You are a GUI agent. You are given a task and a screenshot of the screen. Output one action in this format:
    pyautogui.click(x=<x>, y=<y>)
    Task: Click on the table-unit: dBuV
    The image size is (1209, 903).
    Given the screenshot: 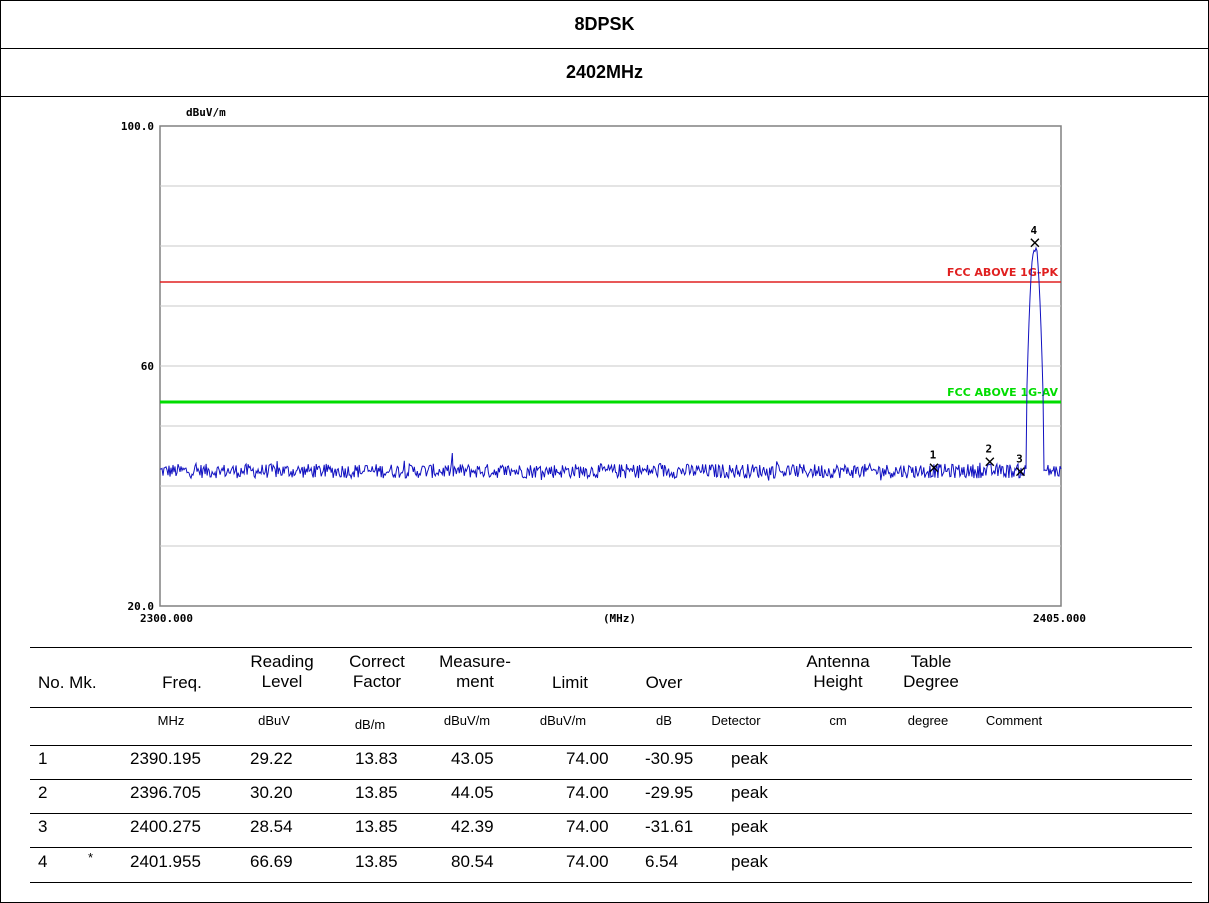 What is the action you would take?
    pyautogui.click(x=274, y=720)
    